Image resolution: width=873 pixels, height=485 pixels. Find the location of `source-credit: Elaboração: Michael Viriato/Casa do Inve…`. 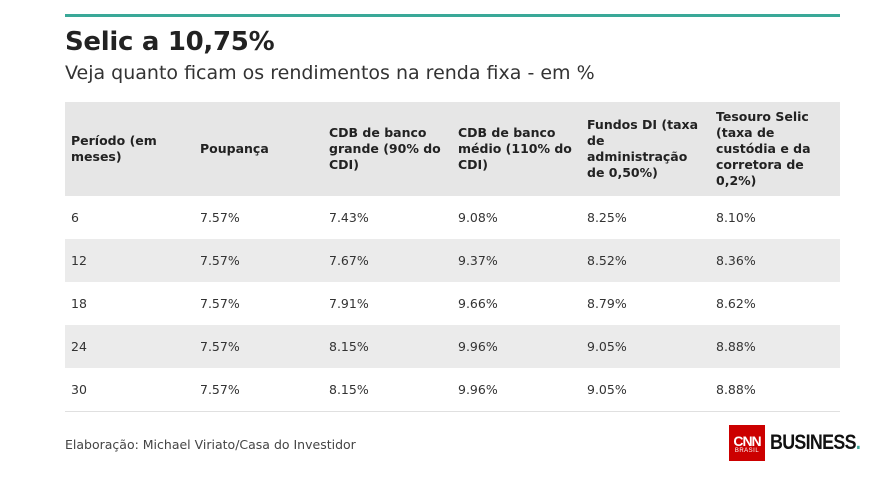

source-credit: Elaboração: Michael Viriato/Casa do Inve… is located at coordinates (210, 444).